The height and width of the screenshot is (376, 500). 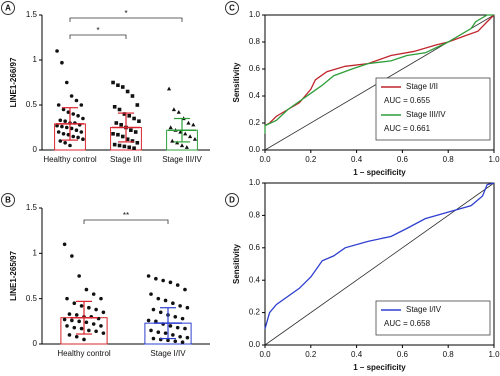 What do you see at coordinates (8, 8) in the screenshot?
I see `panel-label: A` at bounding box center [8, 8].